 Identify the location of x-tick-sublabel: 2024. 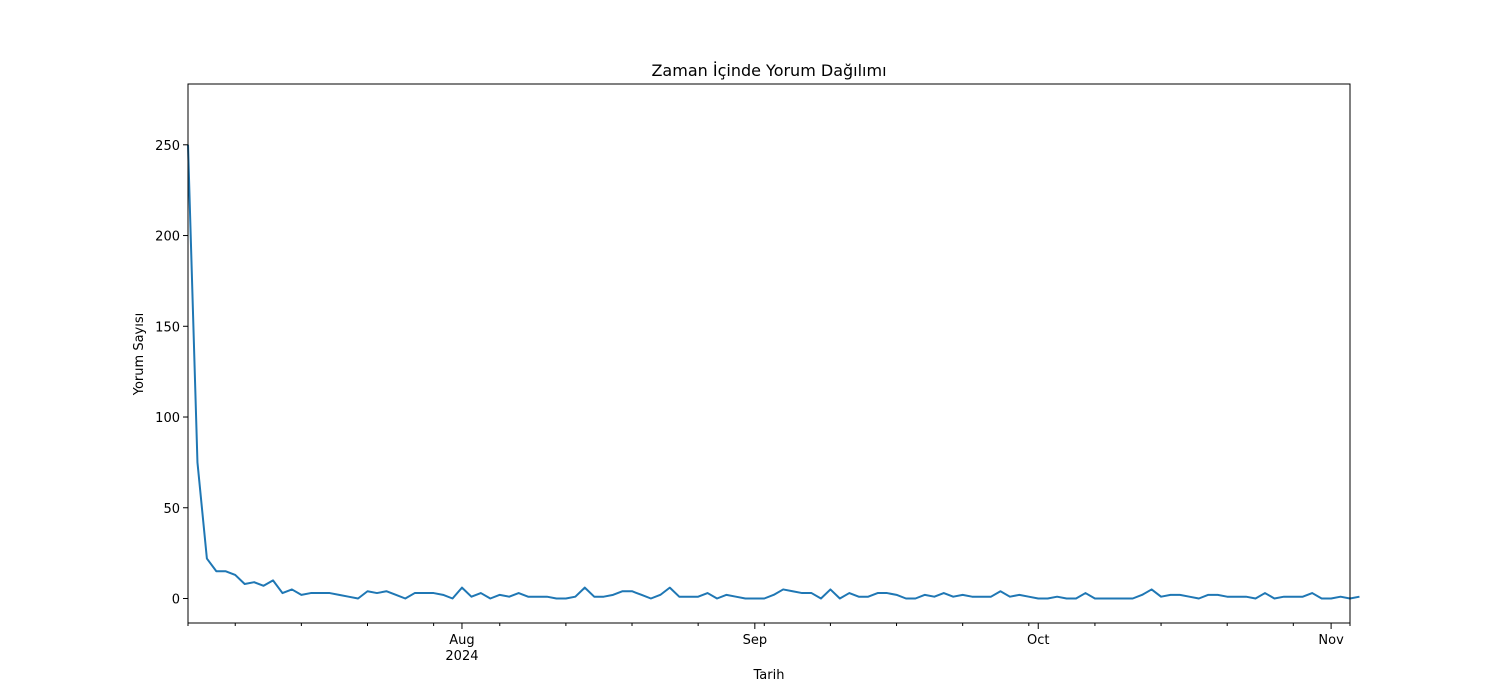
(461, 656).